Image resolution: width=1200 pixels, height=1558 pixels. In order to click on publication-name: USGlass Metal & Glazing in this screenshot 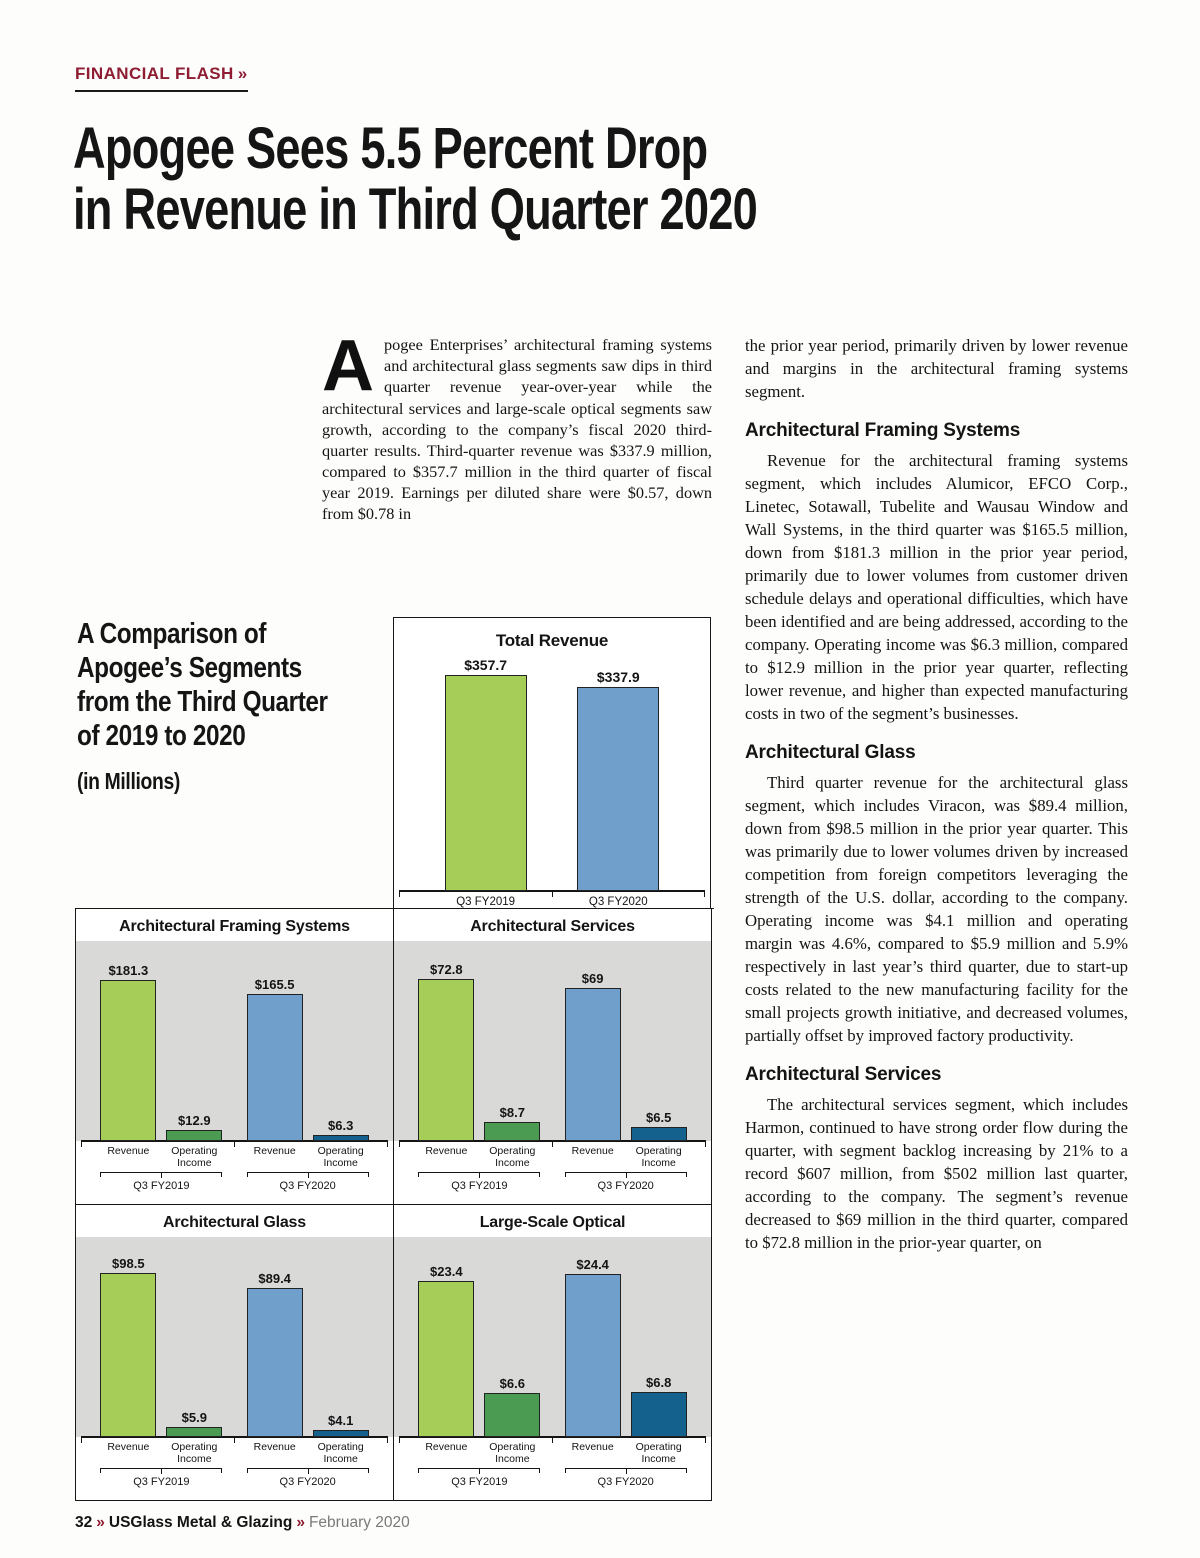, I will do `click(200, 1522)`.